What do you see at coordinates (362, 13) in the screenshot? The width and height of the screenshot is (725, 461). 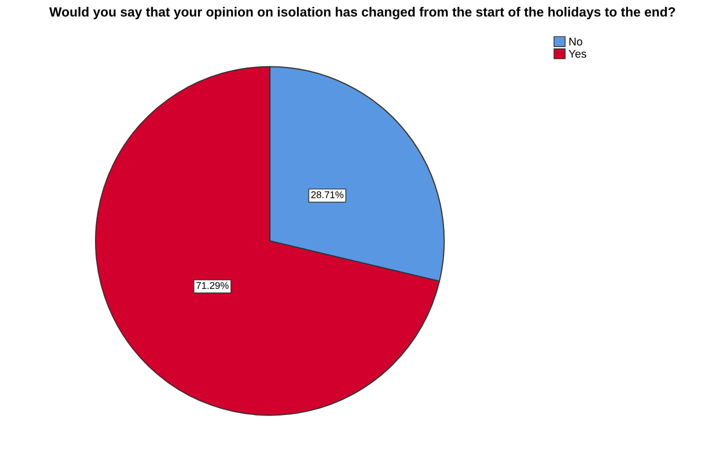 I see `chart-title: Would you say that your opinion on isolation has changed from the start of the holidays to the end?` at bounding box center [362, 13].